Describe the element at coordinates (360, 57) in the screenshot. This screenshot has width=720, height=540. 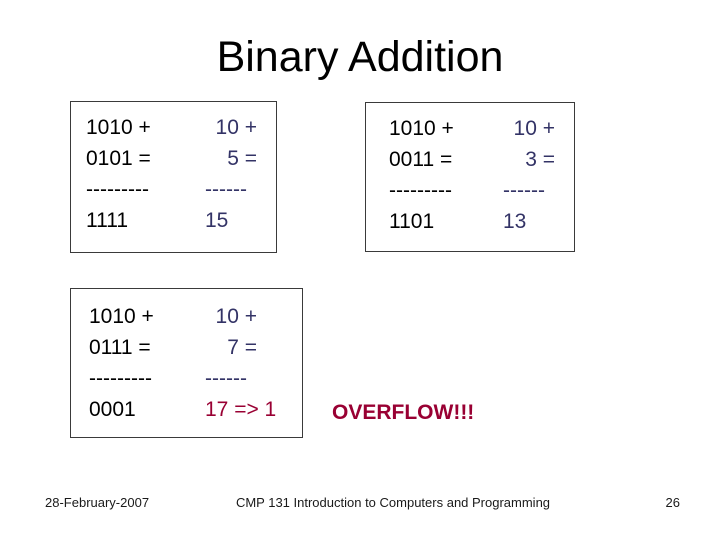
I see `slide-title: Binary Addition` at that location.